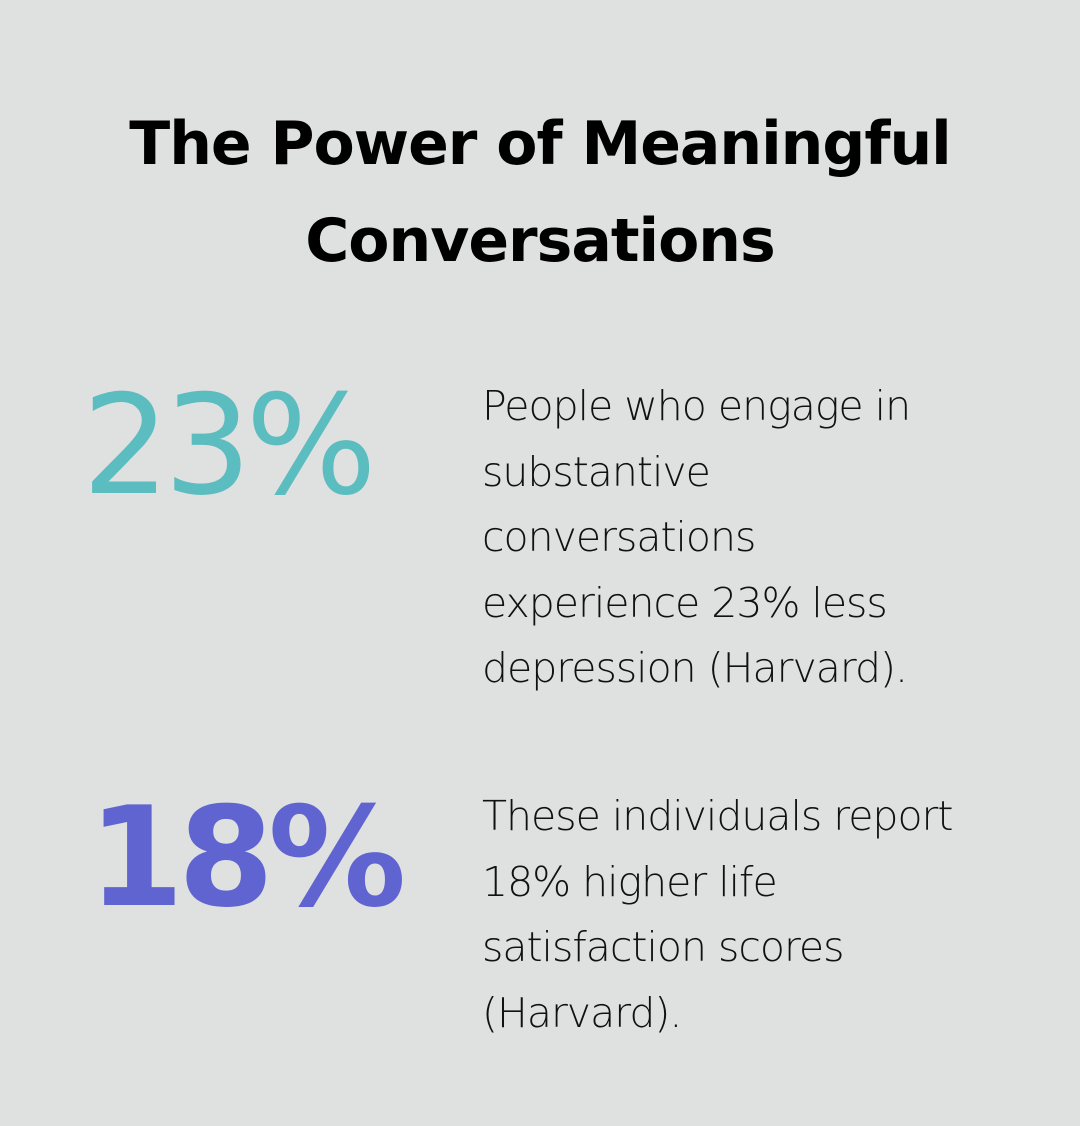 This screenshot has width=1080, height=1126. Describe the element at coordinates (540, 241) in the screenshot. I see `title-line-2: Conversations` at that location.